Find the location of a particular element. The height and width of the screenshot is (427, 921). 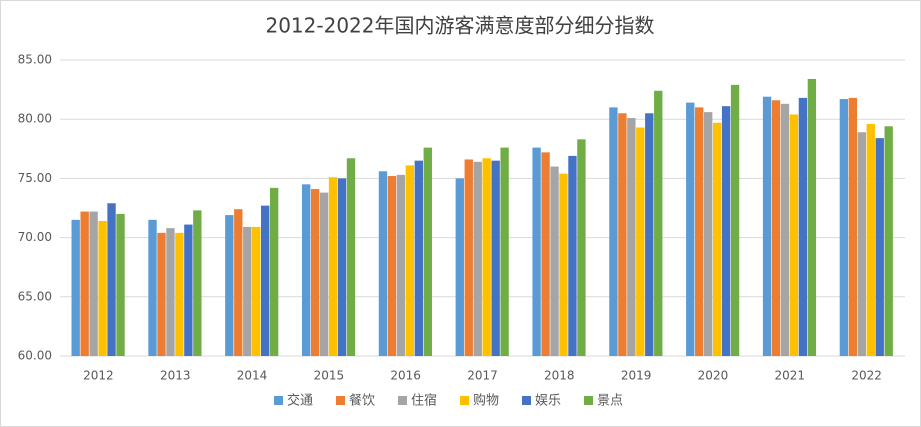

x-tick-label: 2018 is located at coordinates (559, 376).